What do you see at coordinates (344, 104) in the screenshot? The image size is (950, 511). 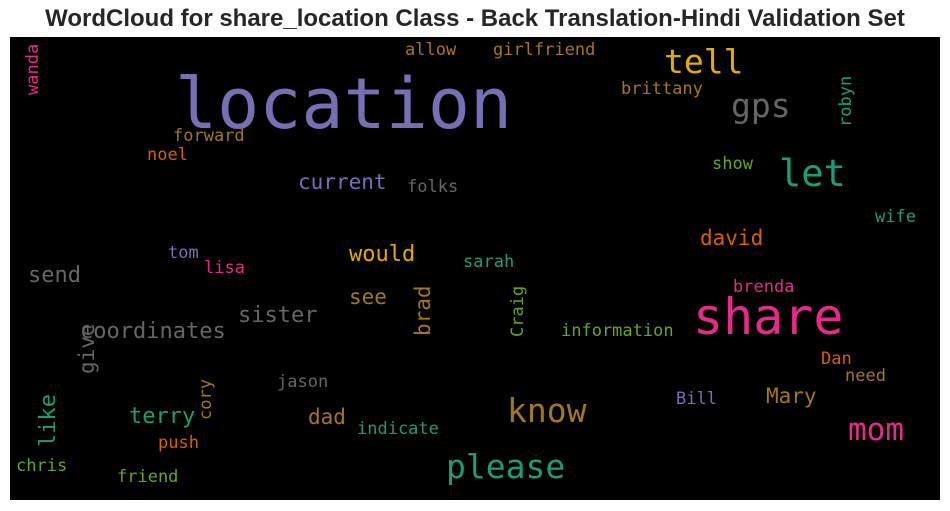 I see `word-location: location` at bounding box center [344, 104].